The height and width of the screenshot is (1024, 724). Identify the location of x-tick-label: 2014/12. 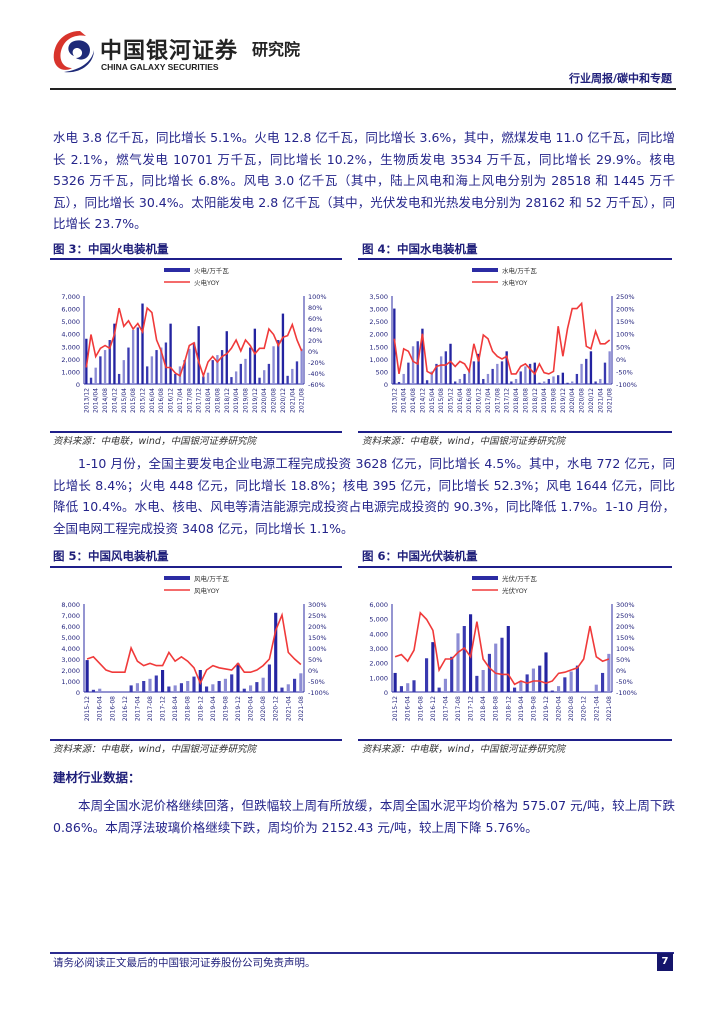
(422, 400).